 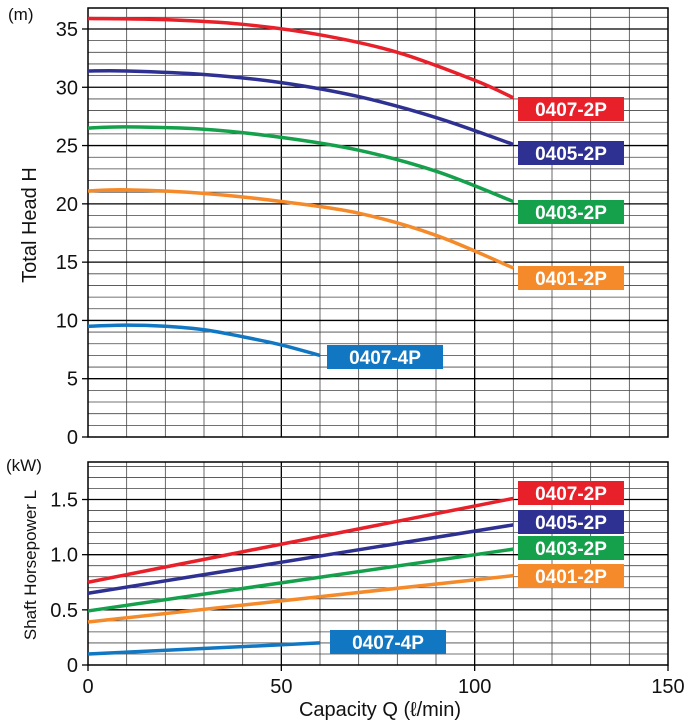 I want to click on capacity-x-ticks: 0 50 100 150, so click(x=383, y=681).